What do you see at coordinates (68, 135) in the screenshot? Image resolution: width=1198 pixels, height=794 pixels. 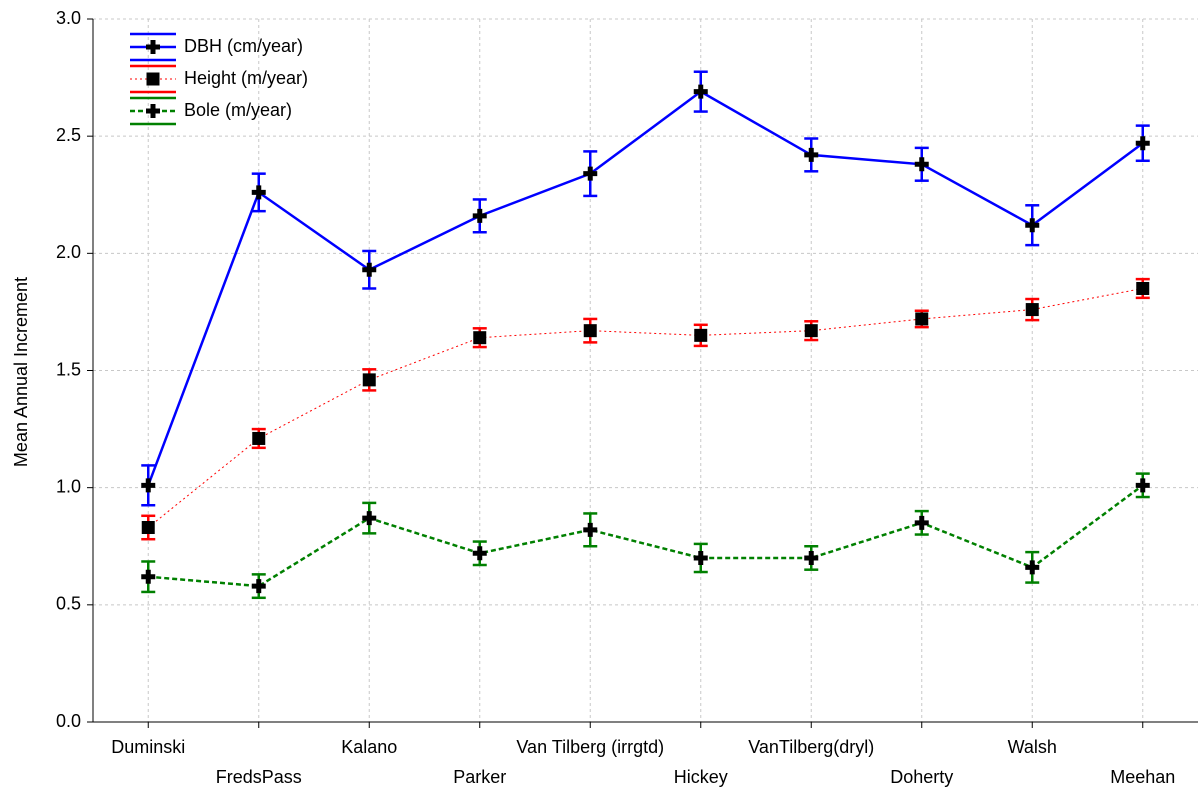 I see `y-tick-label: 2.5` at bounding box center [68, 135].